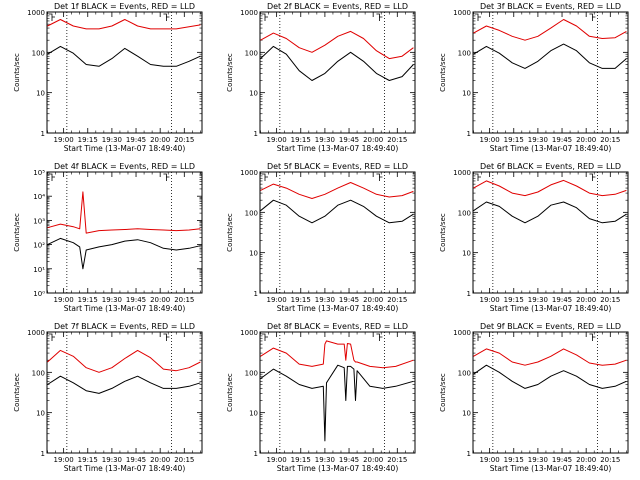 The image size is (640, 480). I want to click on panel-title: Det 2f BLACK = Events, RED = LLD, so click(337, 6).